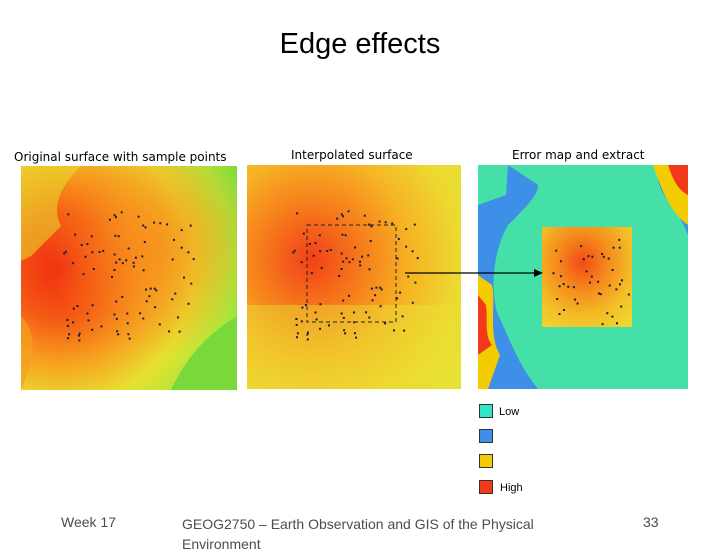  Describe the element at coordinates (355, 275) in the screenshot. I see `sample-points` at that location.